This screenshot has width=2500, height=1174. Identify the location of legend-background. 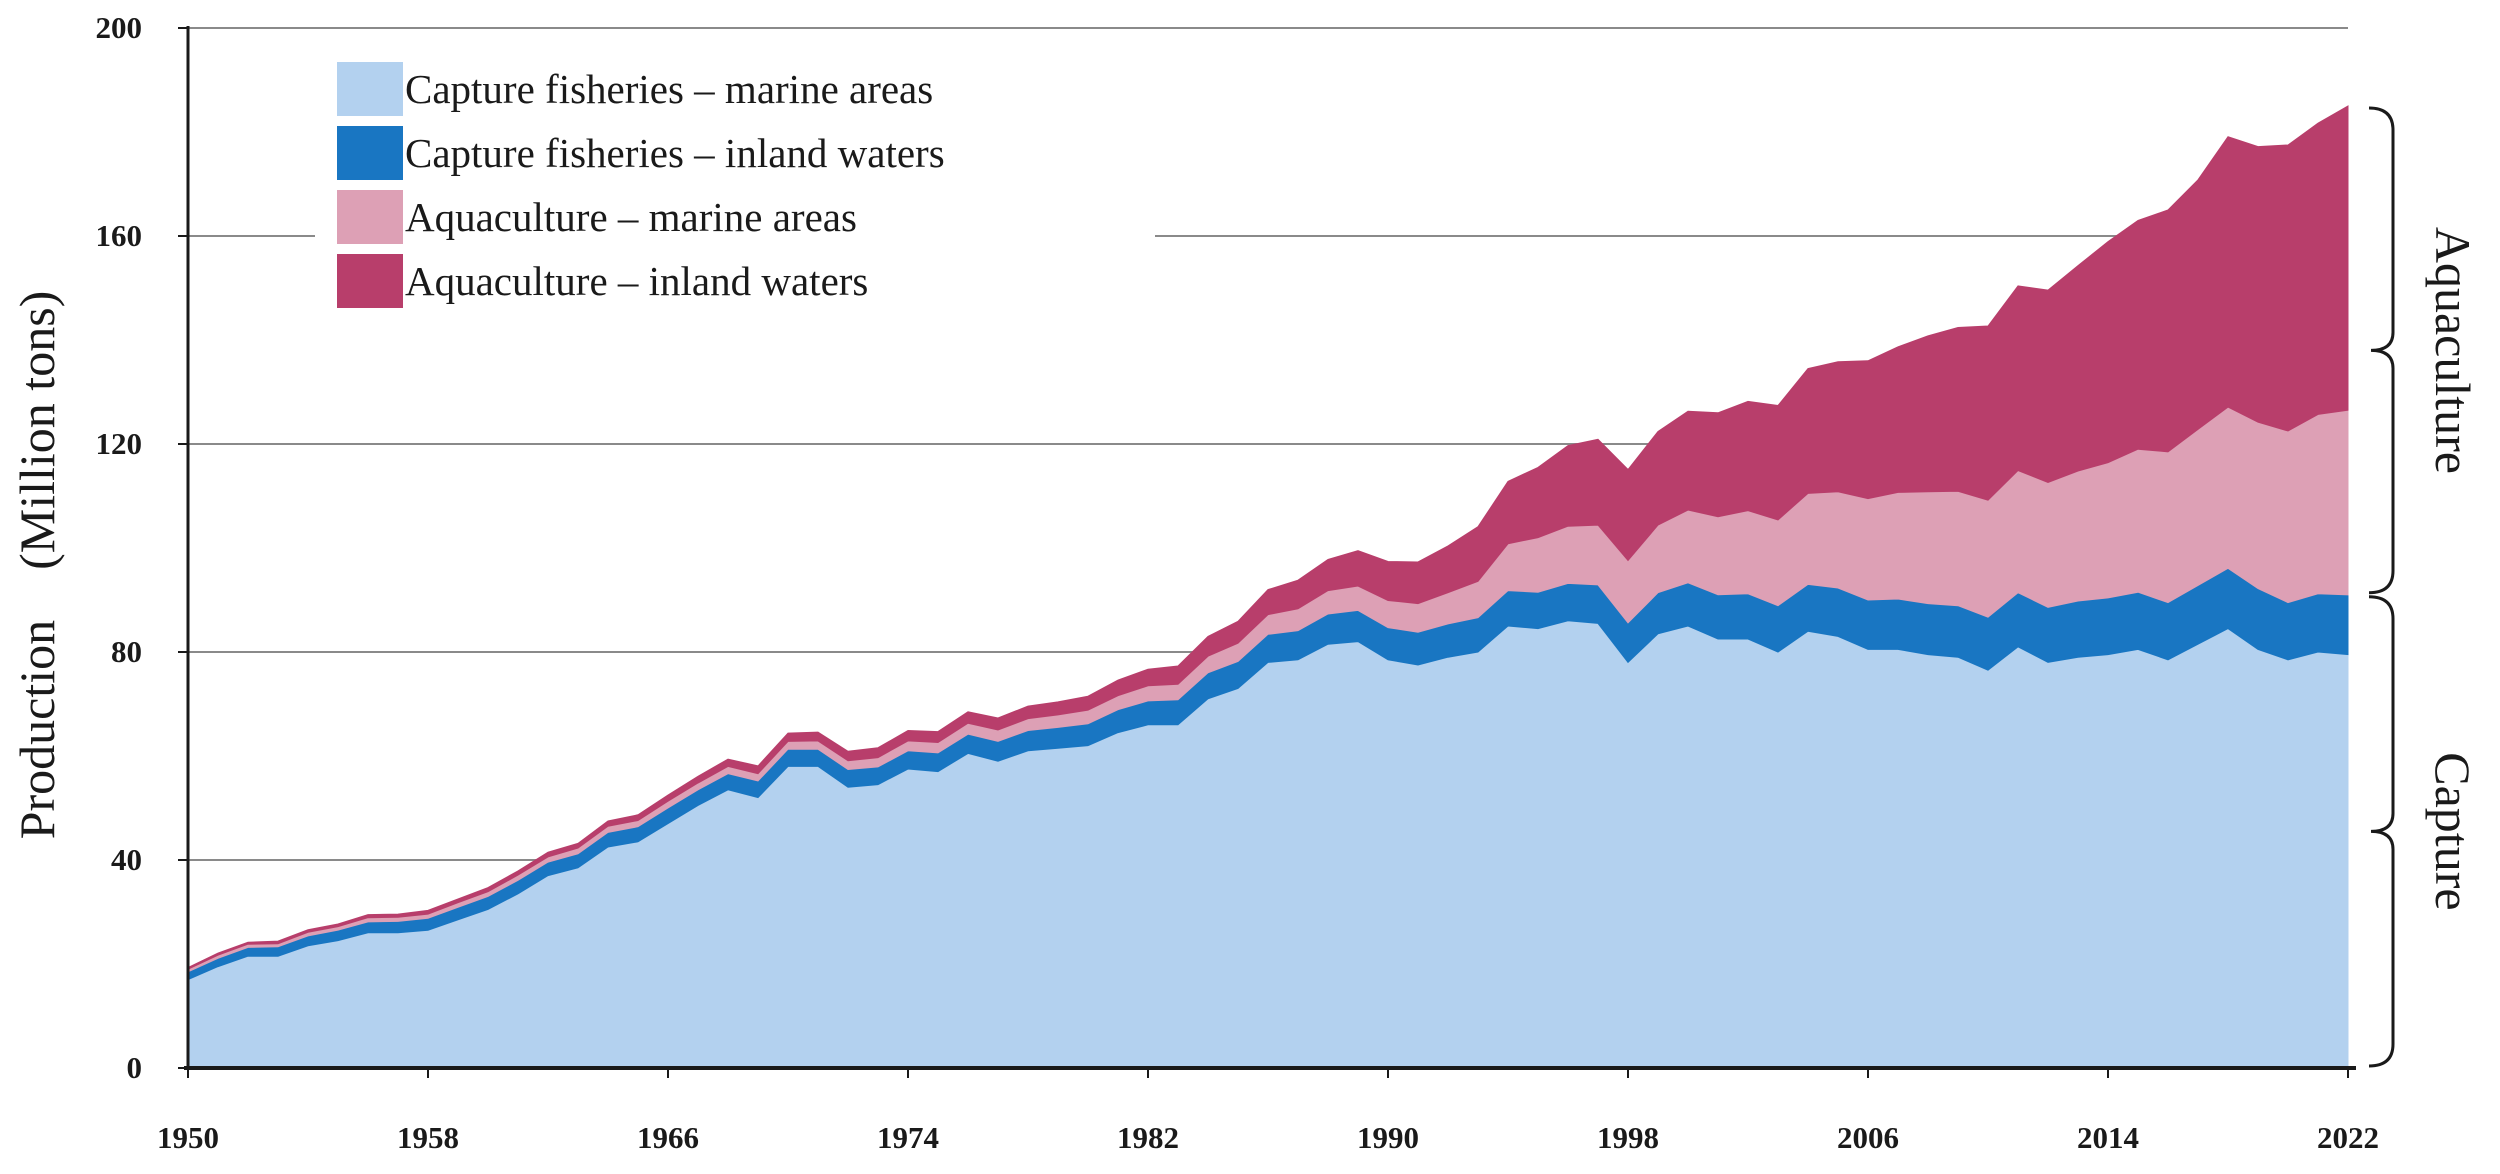
(735, 185).